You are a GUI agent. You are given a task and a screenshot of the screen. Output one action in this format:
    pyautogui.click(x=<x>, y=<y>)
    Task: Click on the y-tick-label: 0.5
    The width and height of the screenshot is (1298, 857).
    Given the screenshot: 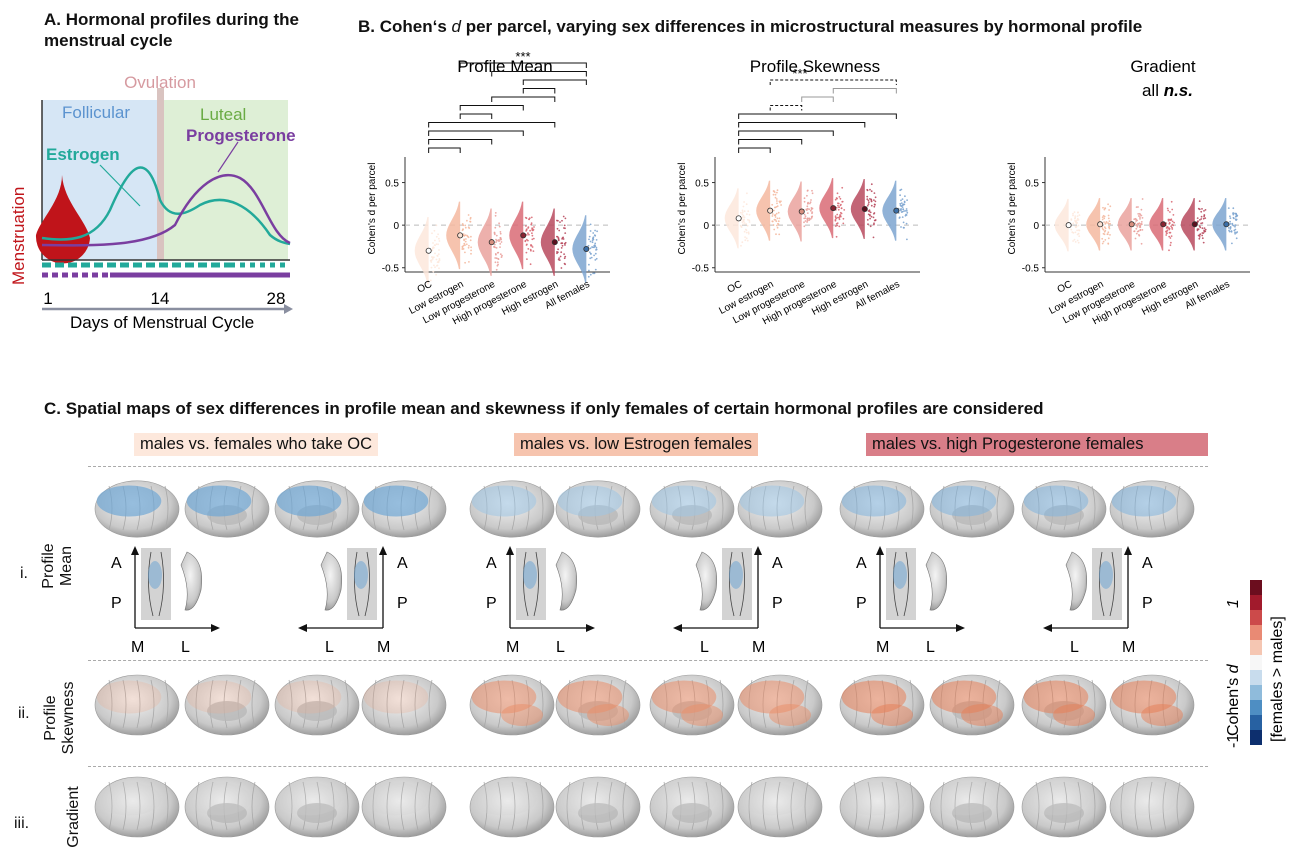 What is the action you would take?
    pyautogui.click(x=392, y=184)
    